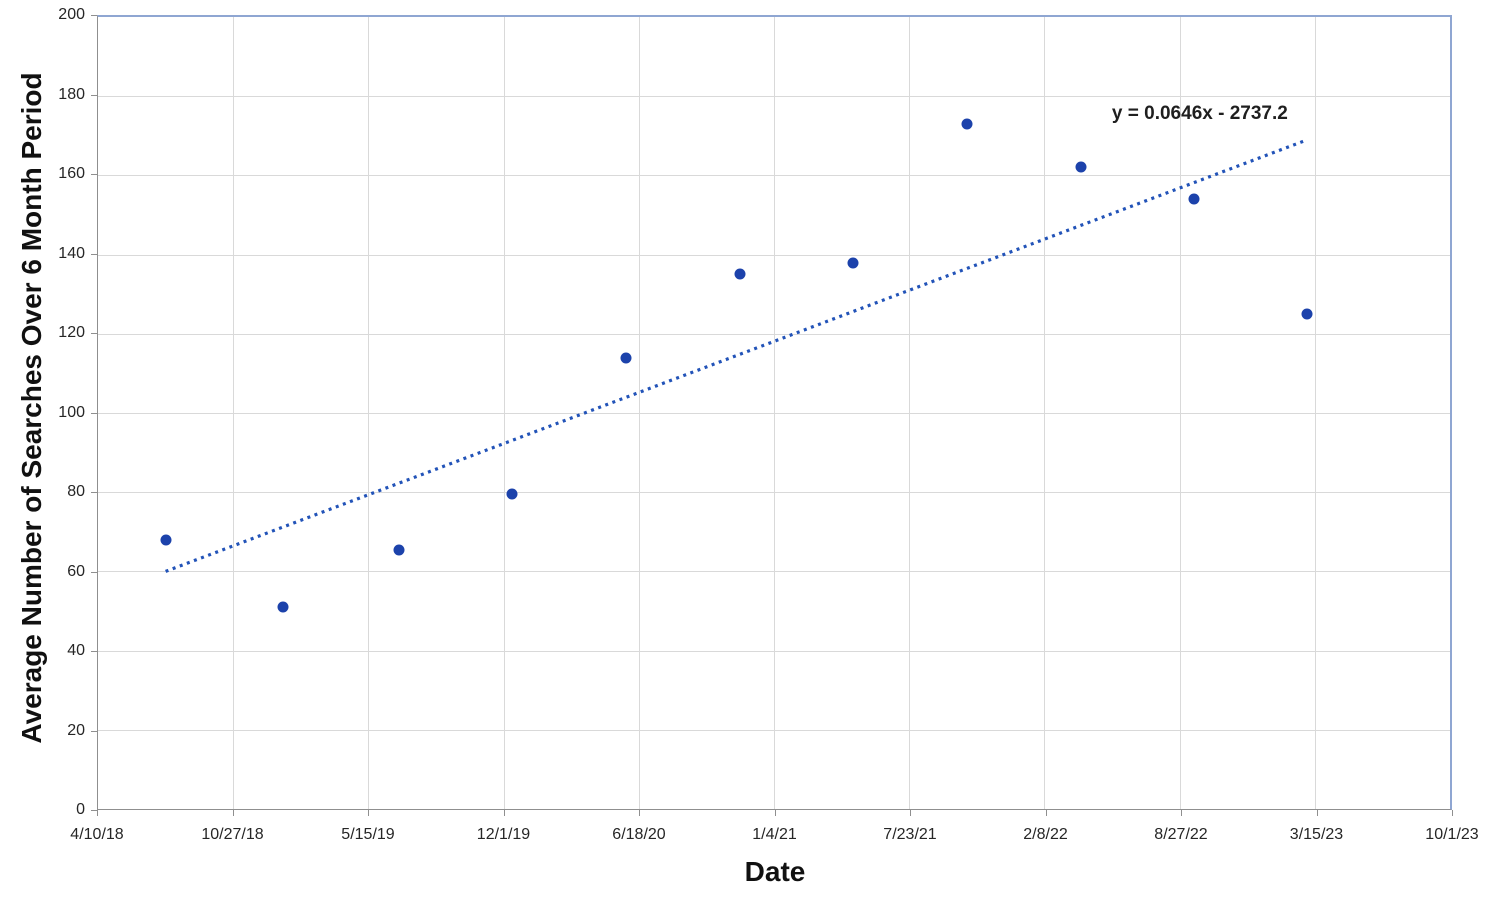  What do you see at coordinates (1199, 114) in the screenshot?
I see `trendline-equation: y = 0.0646x - 2737.2` at bounding box center [1199, 114].